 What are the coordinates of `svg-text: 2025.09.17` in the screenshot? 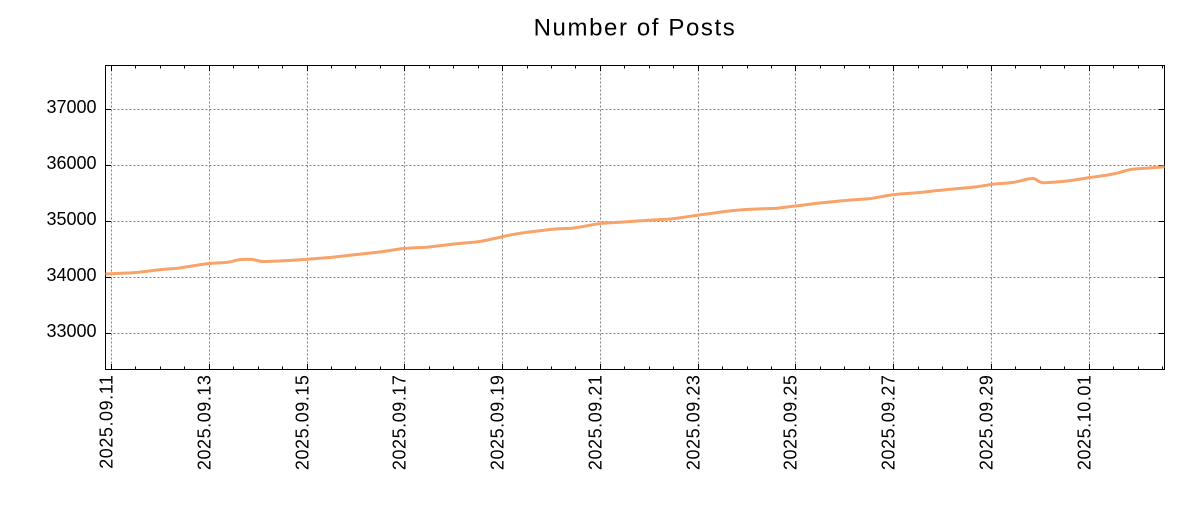 It's located at (399, 423).